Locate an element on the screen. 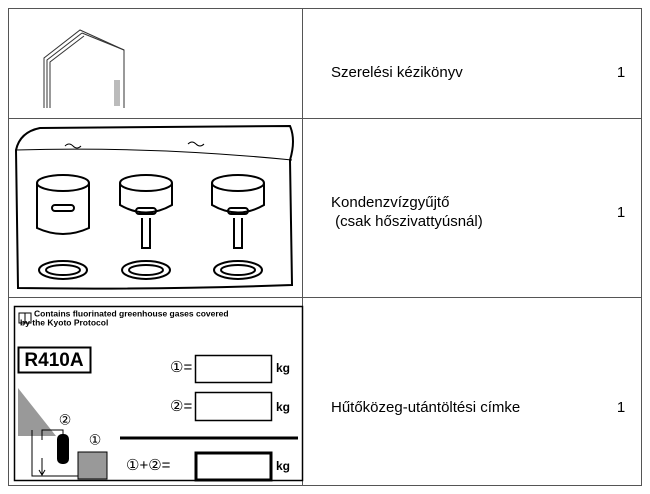  marker: ② is located at coordinates (65, 420).